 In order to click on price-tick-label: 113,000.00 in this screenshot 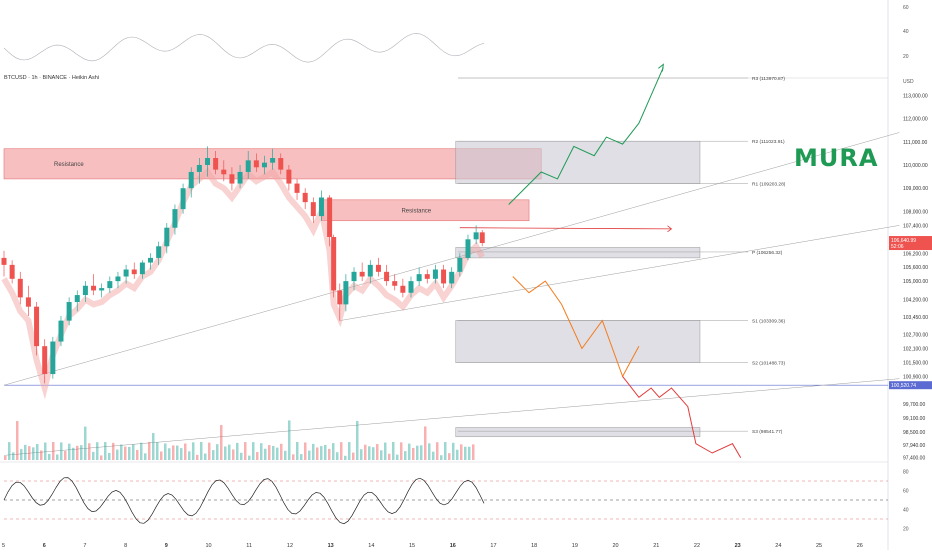, I will do `click(915, 96)`.